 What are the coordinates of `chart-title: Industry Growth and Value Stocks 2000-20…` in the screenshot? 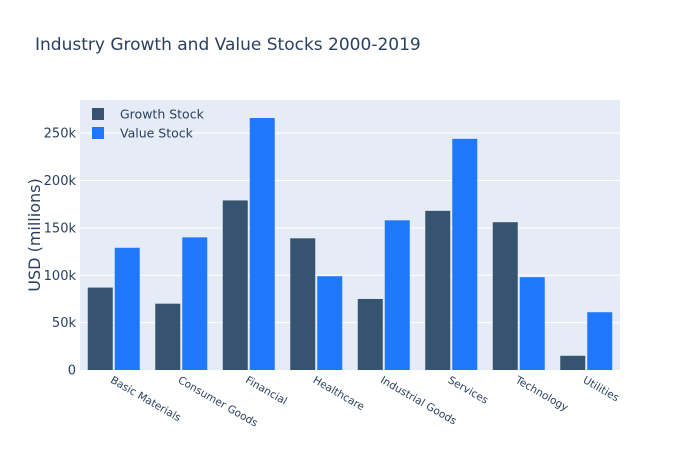 It's located at (228, 45).